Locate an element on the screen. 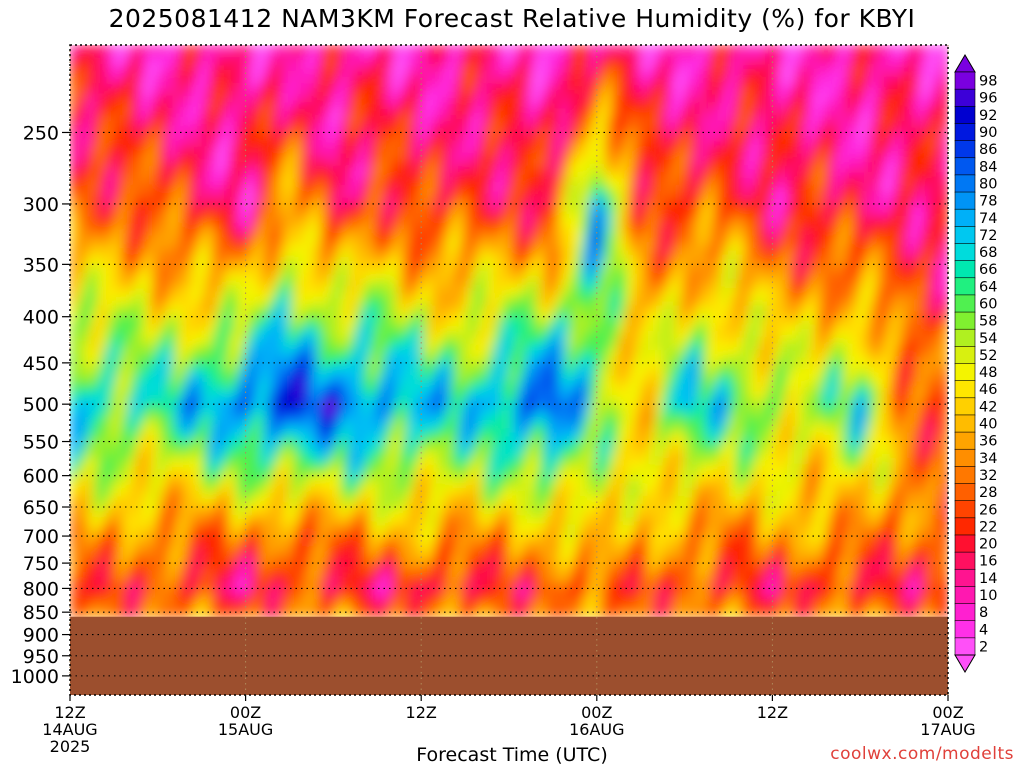  y-tick-label: 900 is located at coordinates (41, 636).